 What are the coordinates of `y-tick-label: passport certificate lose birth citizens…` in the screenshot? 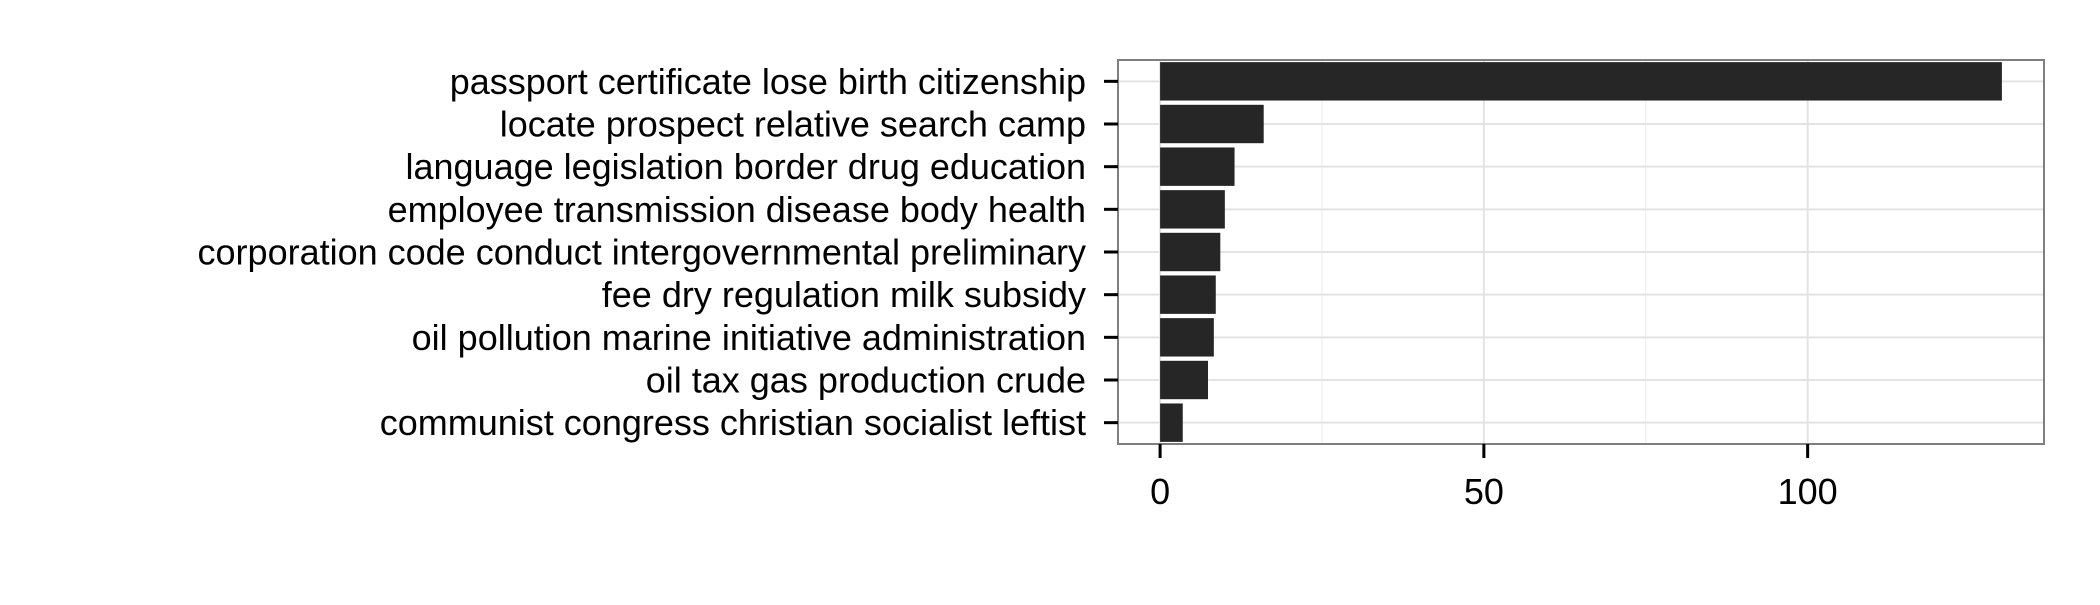 It's located at (768, 81).